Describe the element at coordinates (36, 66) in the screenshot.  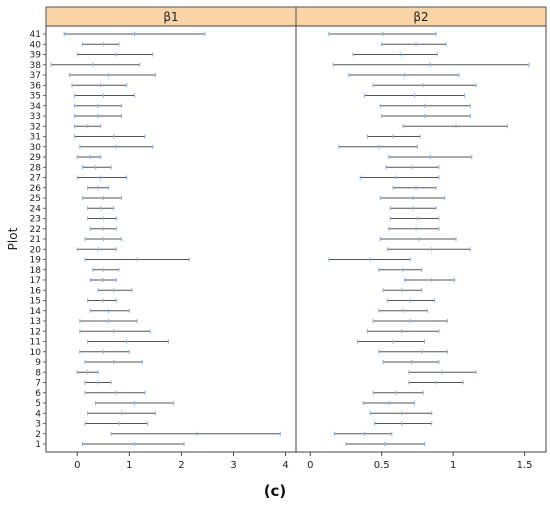
I see `y-tick-label: 38` at that location.